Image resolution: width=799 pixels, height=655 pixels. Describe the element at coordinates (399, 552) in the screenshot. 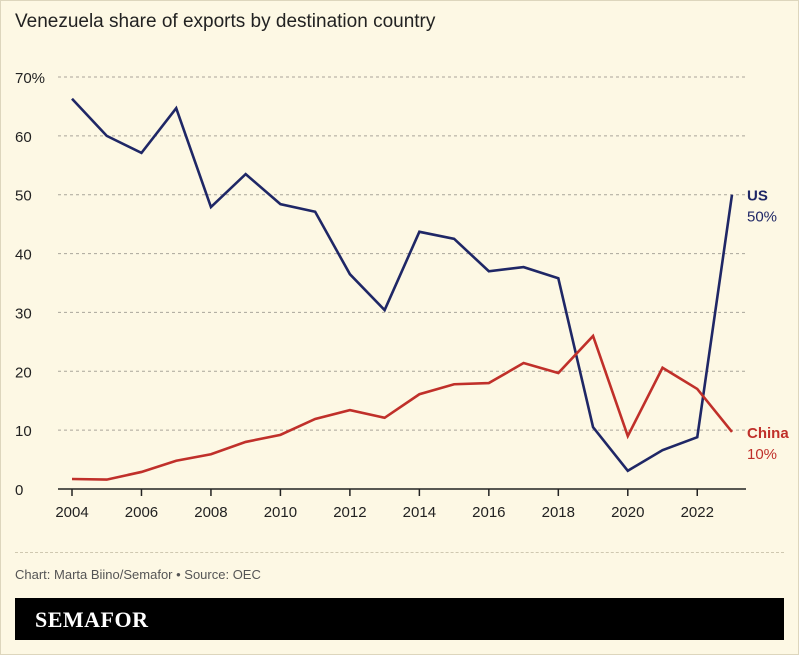

I see `divider` at that location.